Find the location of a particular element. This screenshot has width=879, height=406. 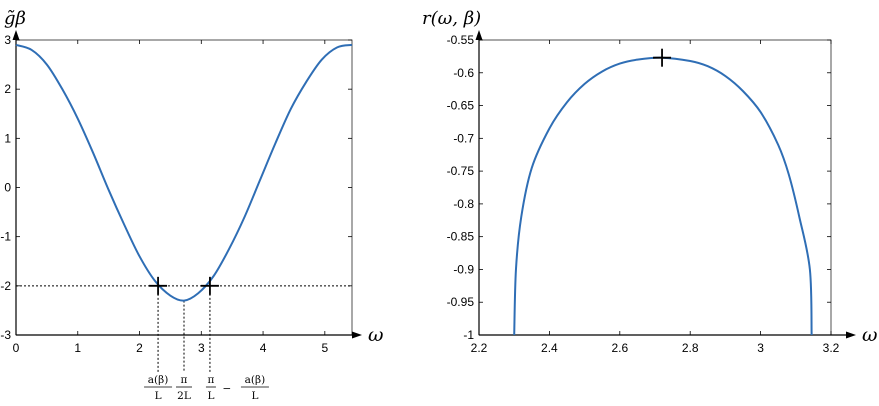

left-vertical-guides is located at coordinates (184, 328).